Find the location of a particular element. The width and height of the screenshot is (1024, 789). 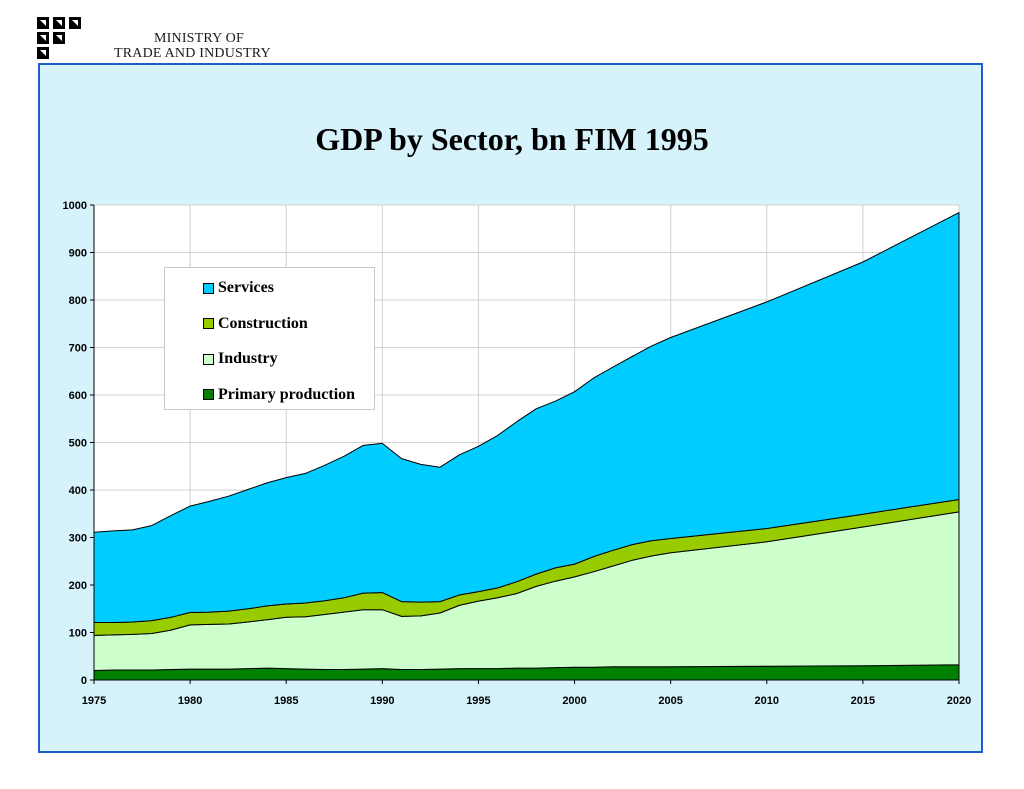

y-tick-label-900: 900 is located at coordinates (78, 254).